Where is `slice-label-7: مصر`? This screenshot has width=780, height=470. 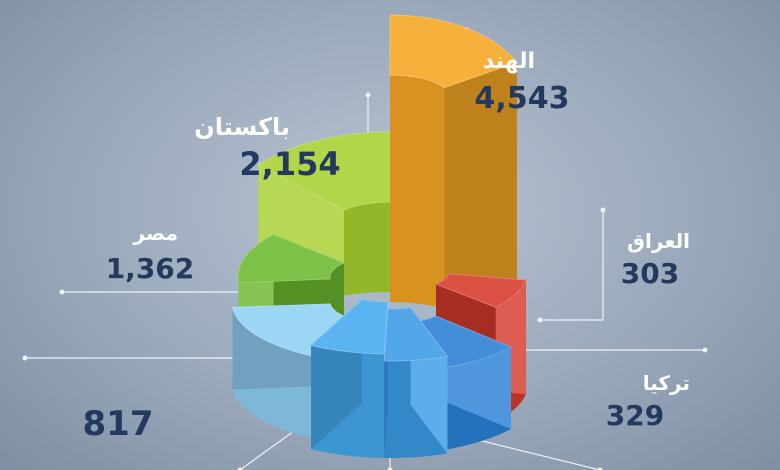 slice-label-7: مصر is located at coordinates (155, 233).